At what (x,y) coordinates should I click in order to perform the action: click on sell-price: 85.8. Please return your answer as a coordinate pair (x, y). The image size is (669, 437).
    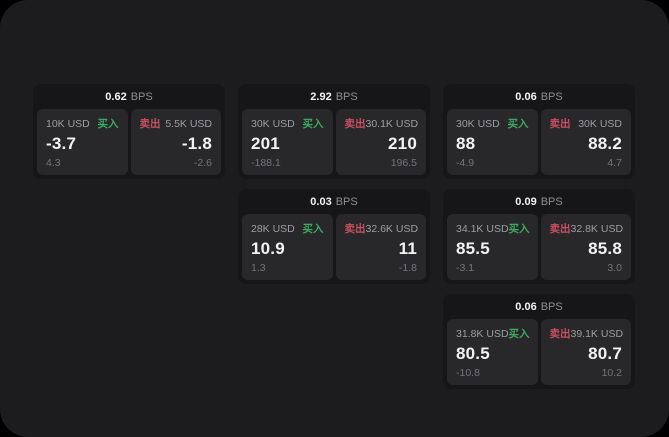
    Looking at the image, I should click on (605, 248).